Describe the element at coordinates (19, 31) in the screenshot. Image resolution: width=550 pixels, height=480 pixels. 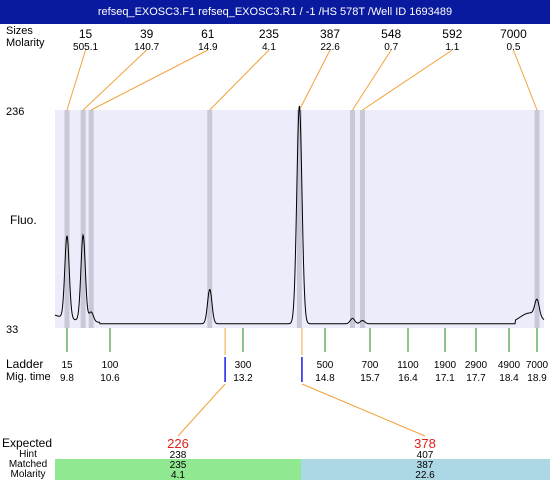
I see `sizes-row-label: Sizes` at that location.